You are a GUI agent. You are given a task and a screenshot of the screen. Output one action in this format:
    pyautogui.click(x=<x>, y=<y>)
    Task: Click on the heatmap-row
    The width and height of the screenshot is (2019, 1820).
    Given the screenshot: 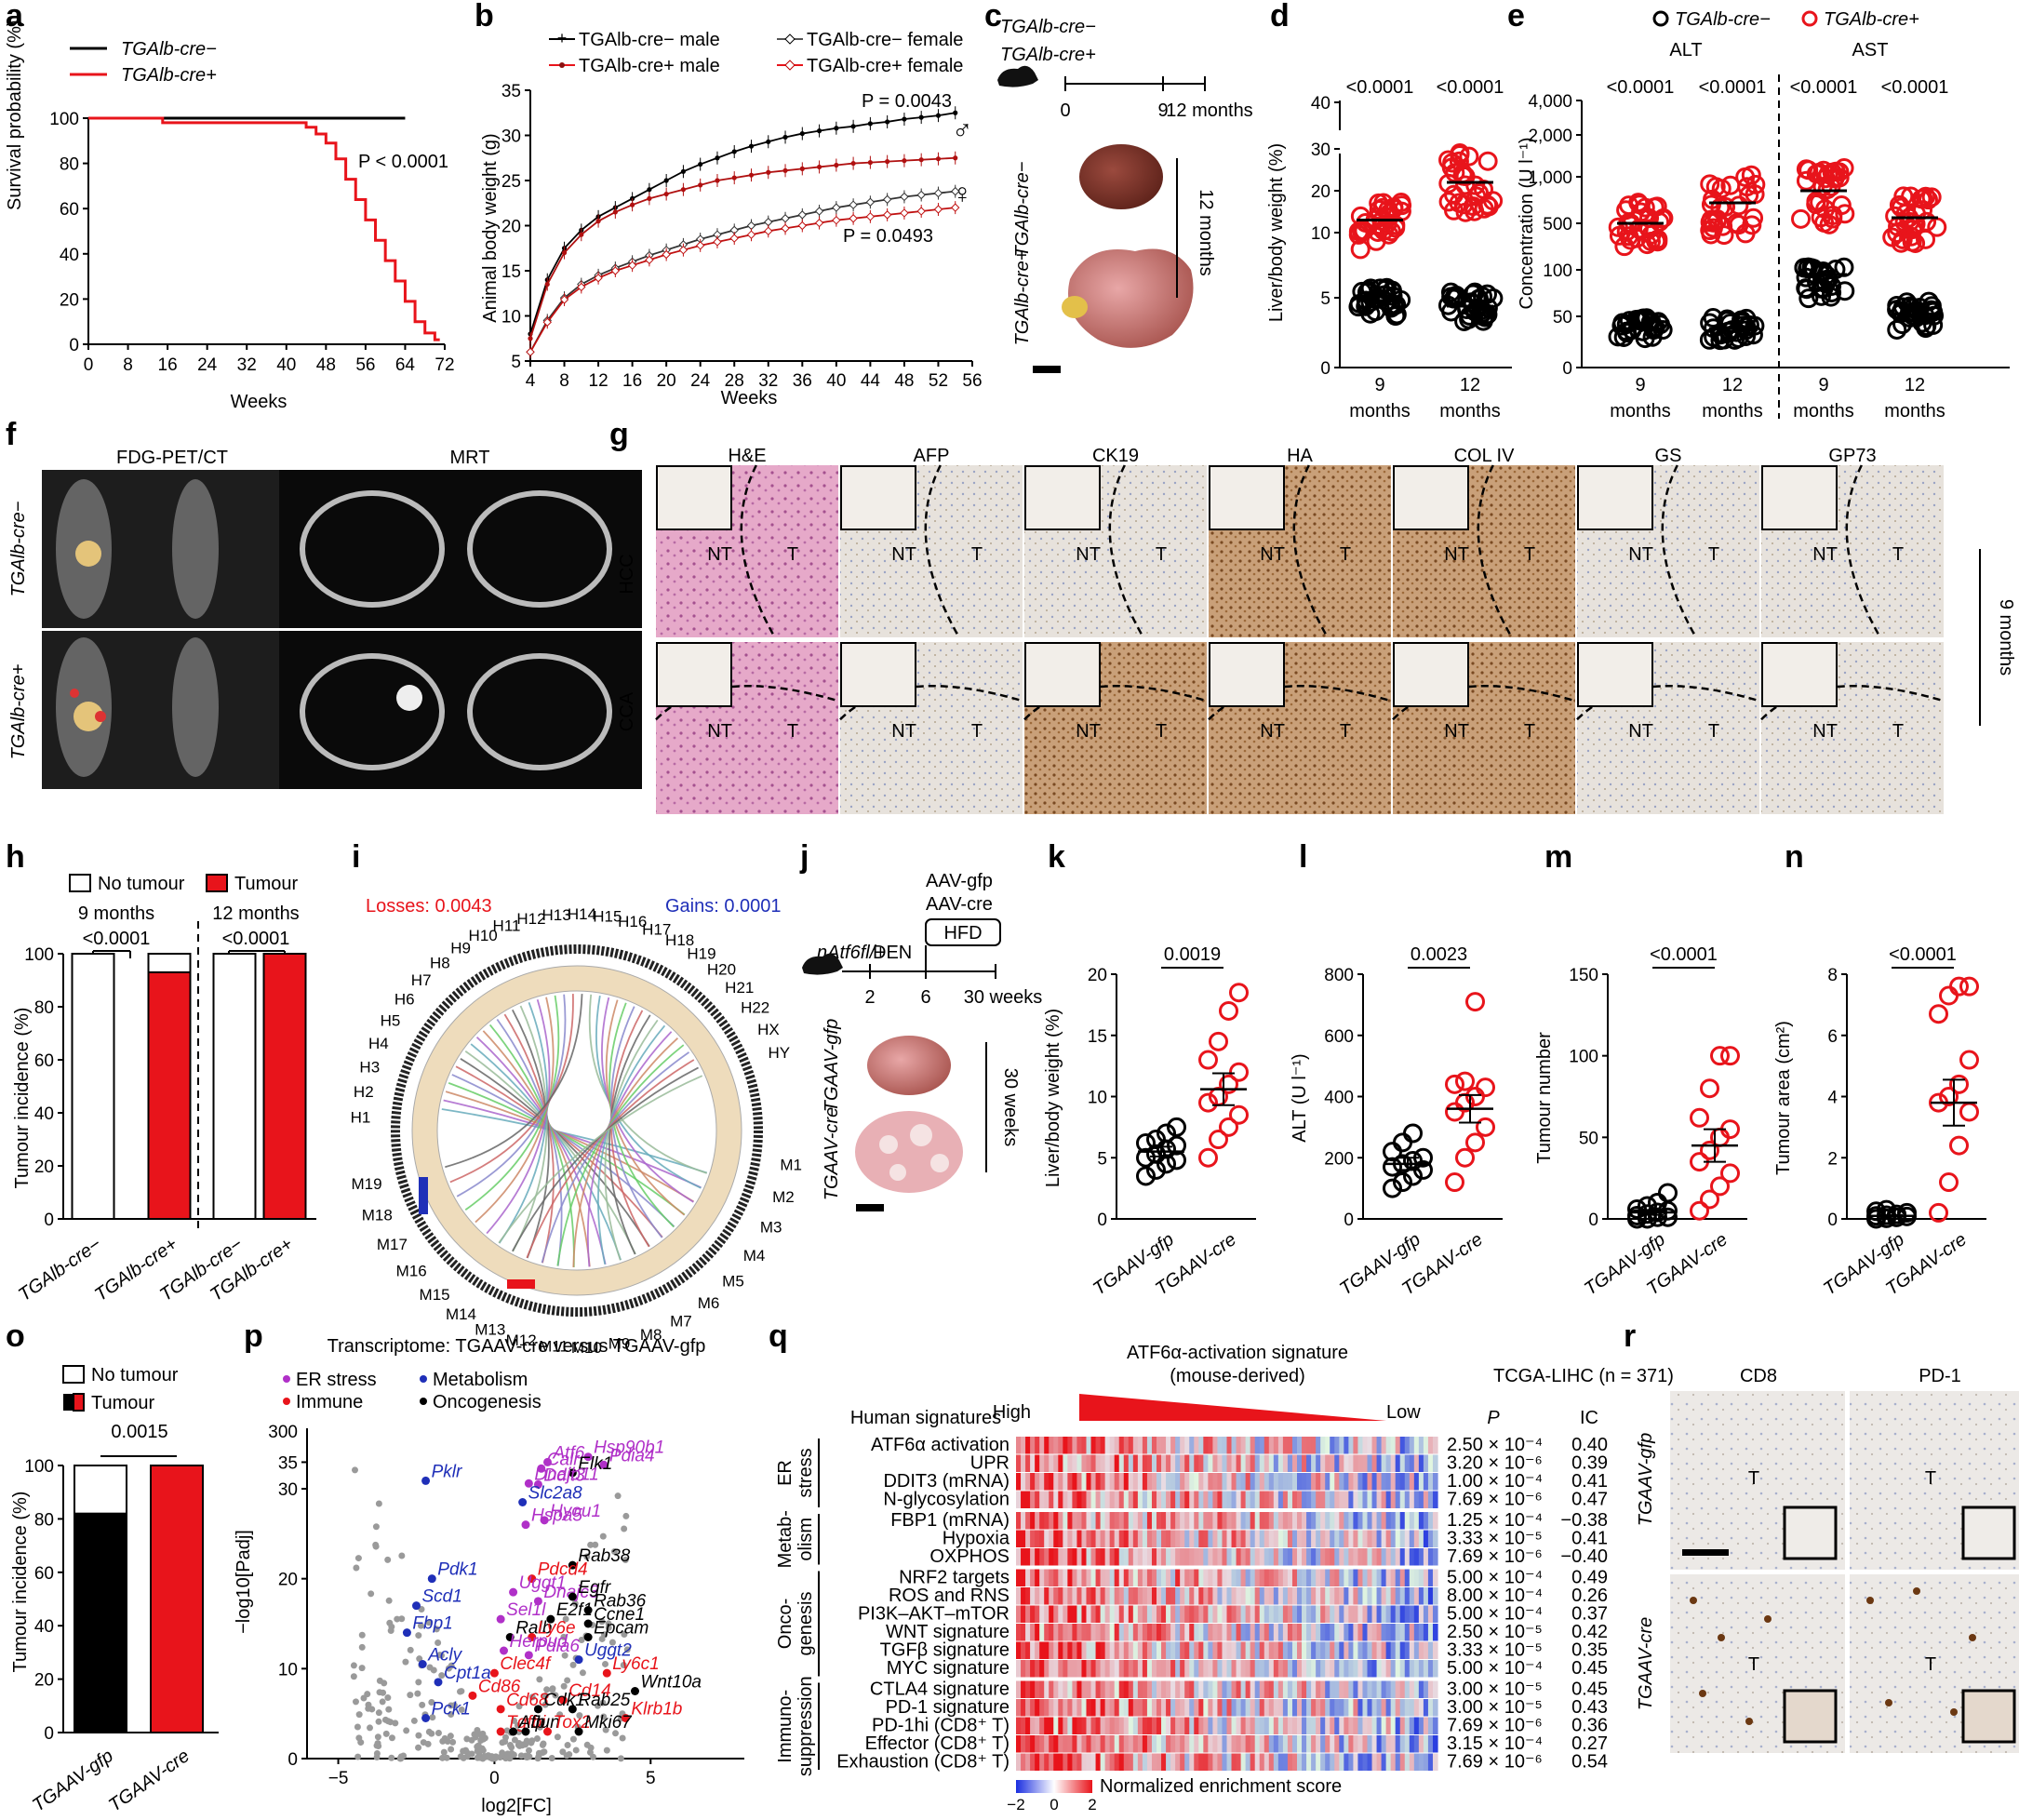 What is the action you would take?
    pyautogui.click(x=1227, y=1669)
    